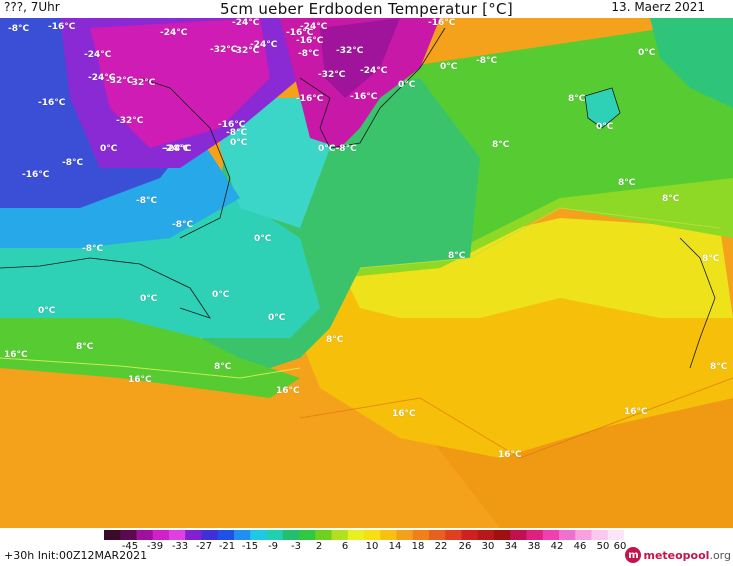  I want to click on coastline-greenland, so click(372, 88).